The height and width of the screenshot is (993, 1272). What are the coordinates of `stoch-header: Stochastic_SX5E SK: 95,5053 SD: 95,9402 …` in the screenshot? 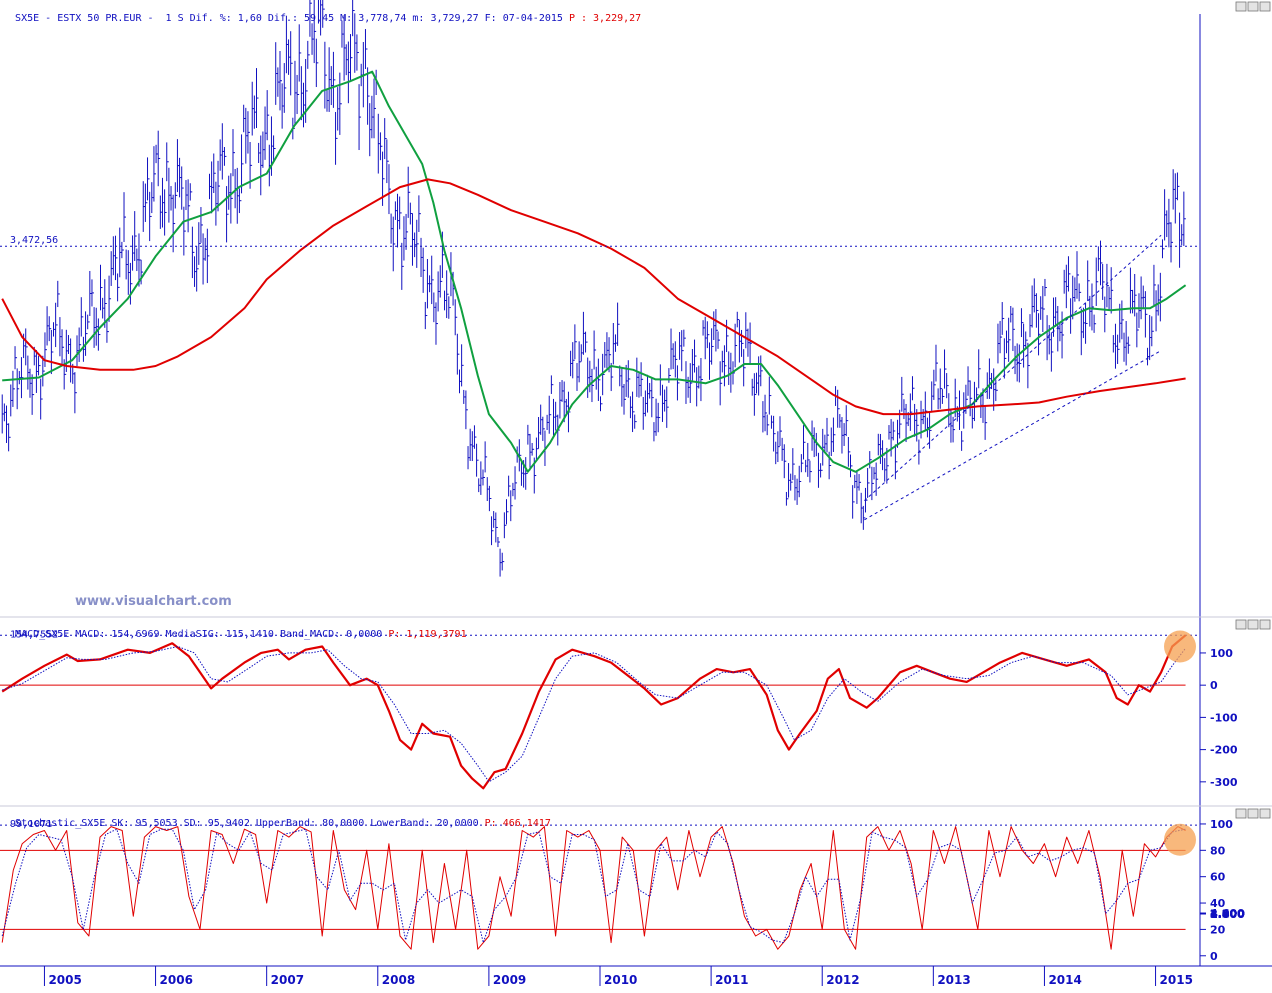 It's located at (277, 818).